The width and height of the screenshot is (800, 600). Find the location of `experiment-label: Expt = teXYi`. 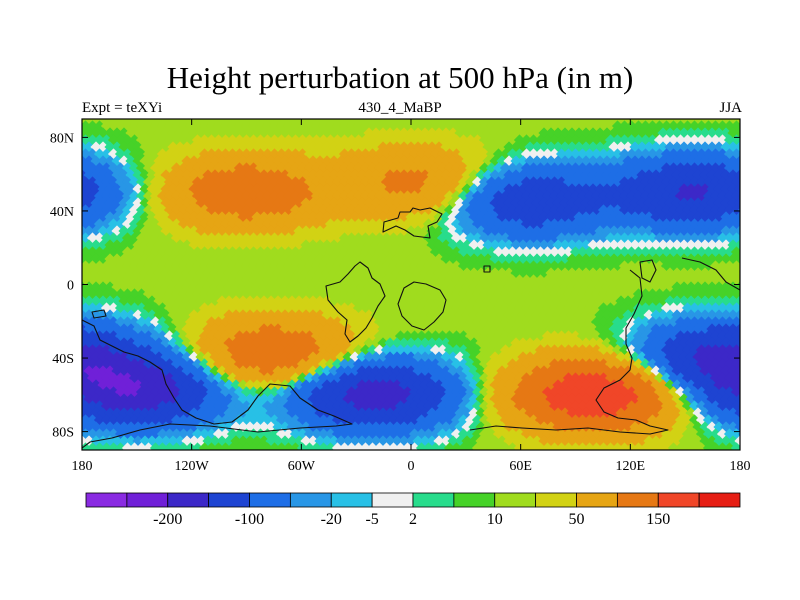

experiment-label: Expt = teXYi is located at coordinates (122, 108).